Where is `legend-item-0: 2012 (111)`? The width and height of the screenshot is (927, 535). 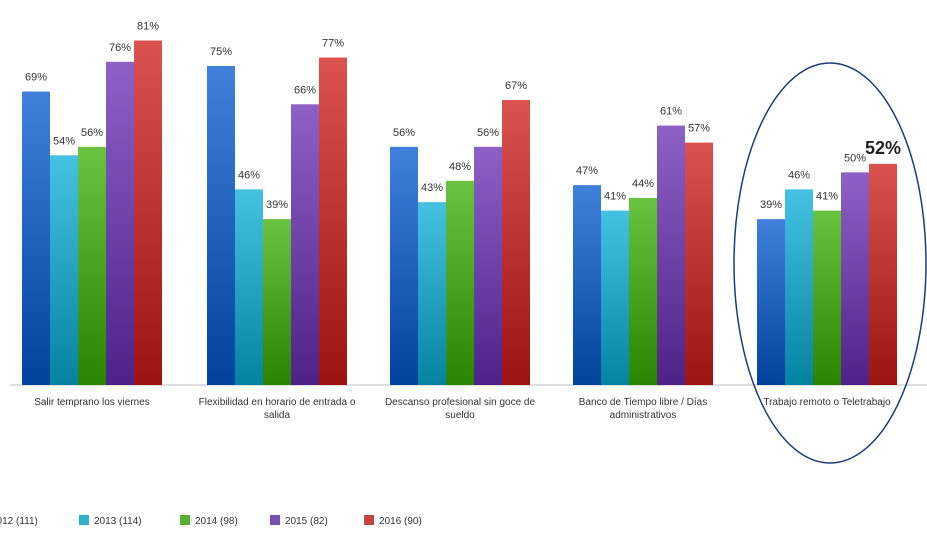
legend-item-0: 2012 (111) is located at coordinates (19, 521).